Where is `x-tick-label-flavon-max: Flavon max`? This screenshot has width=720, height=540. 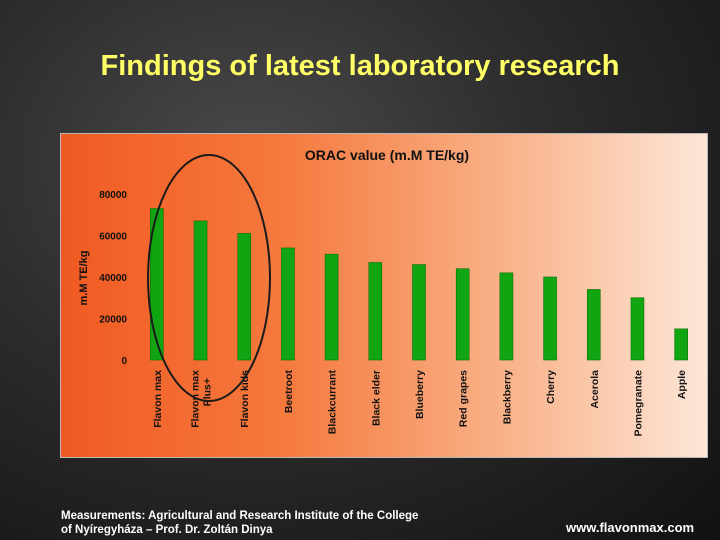 x-tick-label-flavon-max: Flavon max is located at coordinates (158, 399).